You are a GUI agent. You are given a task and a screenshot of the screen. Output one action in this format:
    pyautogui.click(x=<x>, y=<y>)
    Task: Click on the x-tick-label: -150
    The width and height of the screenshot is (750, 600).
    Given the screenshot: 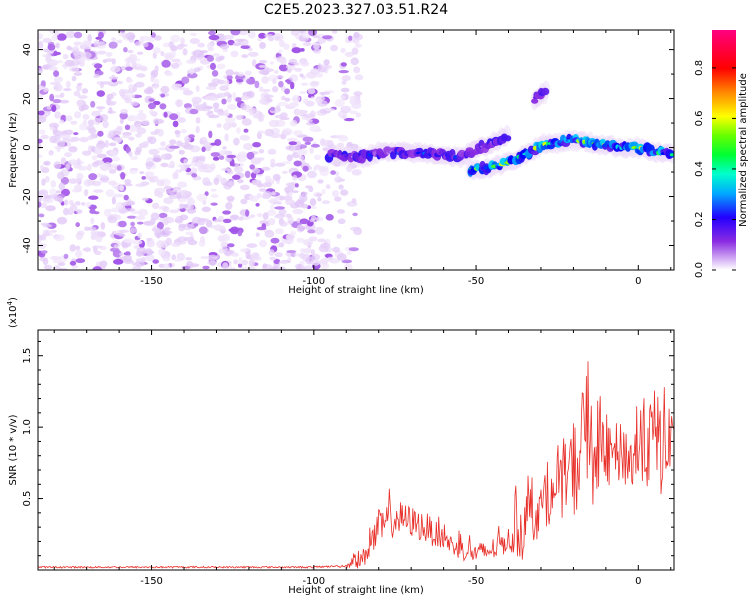 What is the action you would take?
    pyautogui.click(x=151, y=281)
    